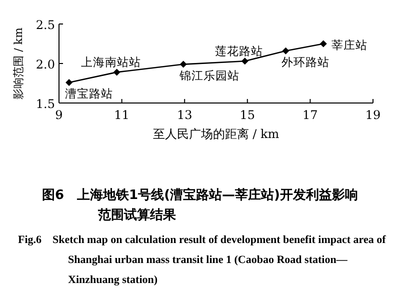  I want to click on y-tick-label: 1.5, so click(45, 104).